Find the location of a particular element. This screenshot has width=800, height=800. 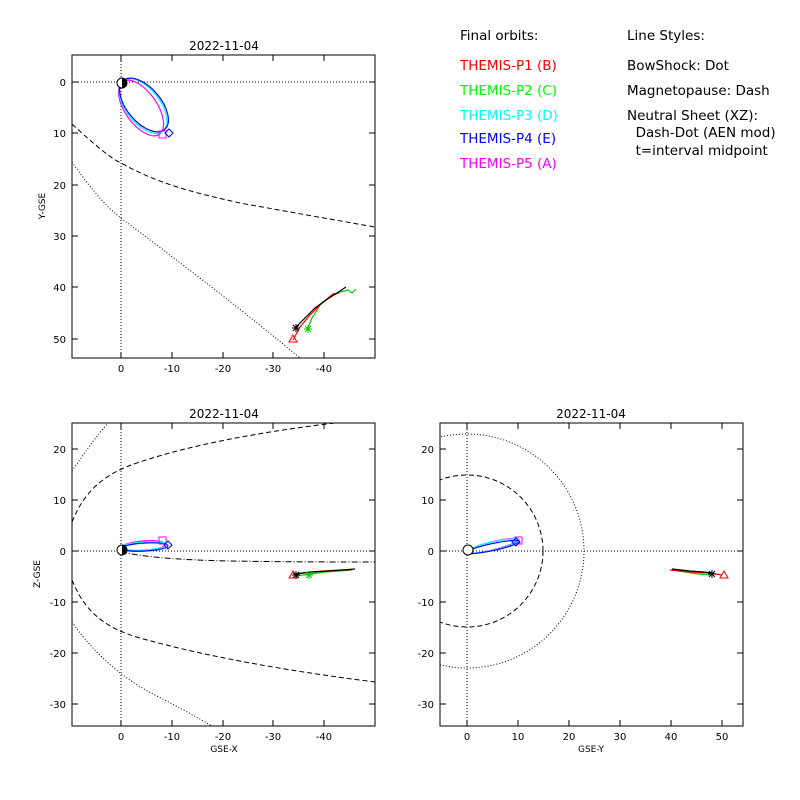

panel-yz-inner-orbits is located at coordinates (492, 546).